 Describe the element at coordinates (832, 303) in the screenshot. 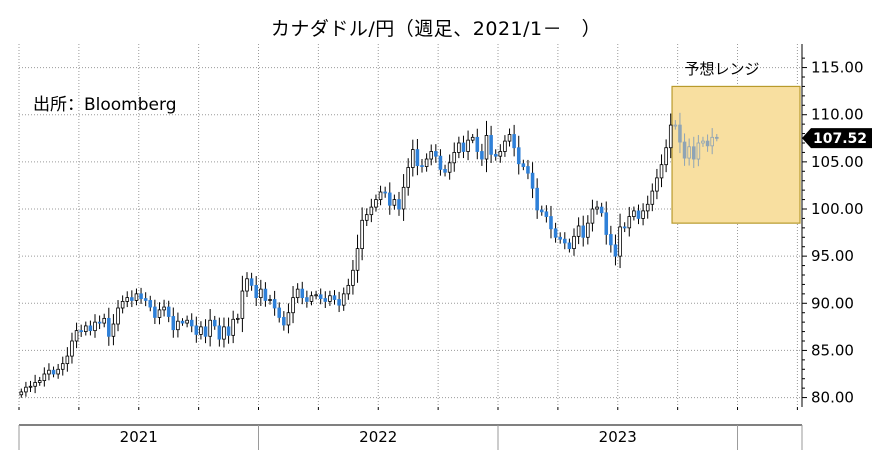

I see `y-tick-label: 90.00` at that location.